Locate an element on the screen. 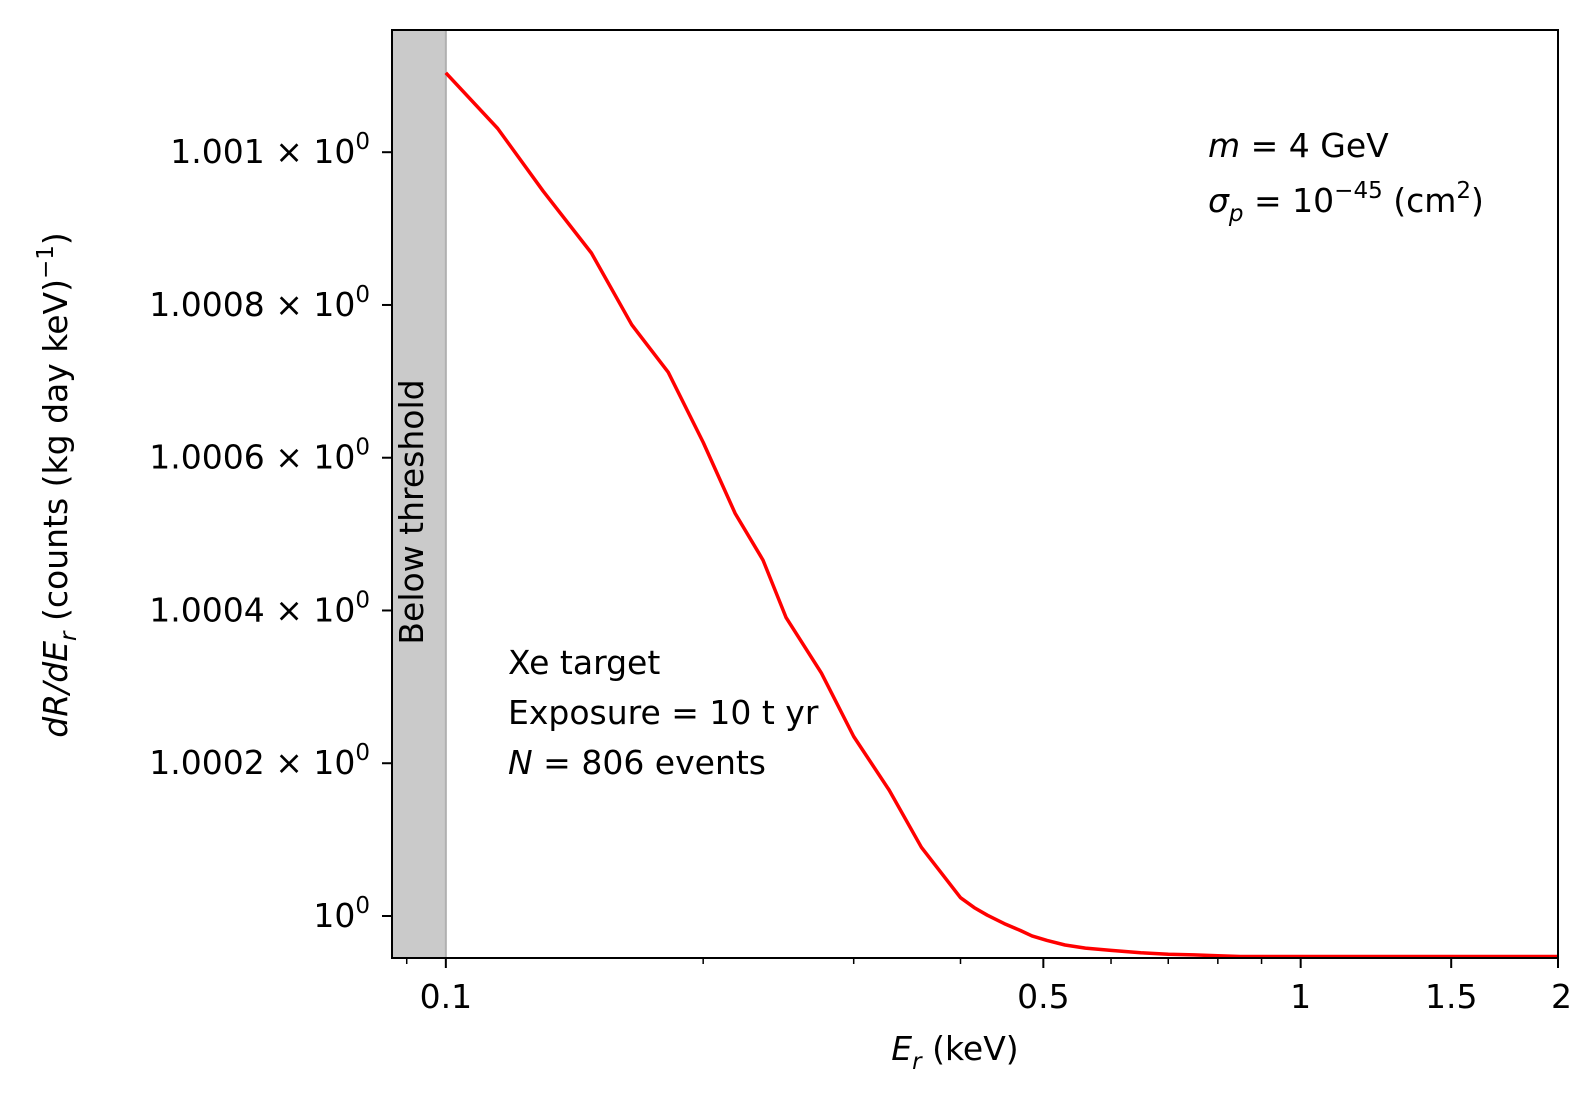  below-threshold-region is located at coordinates (419, 494).